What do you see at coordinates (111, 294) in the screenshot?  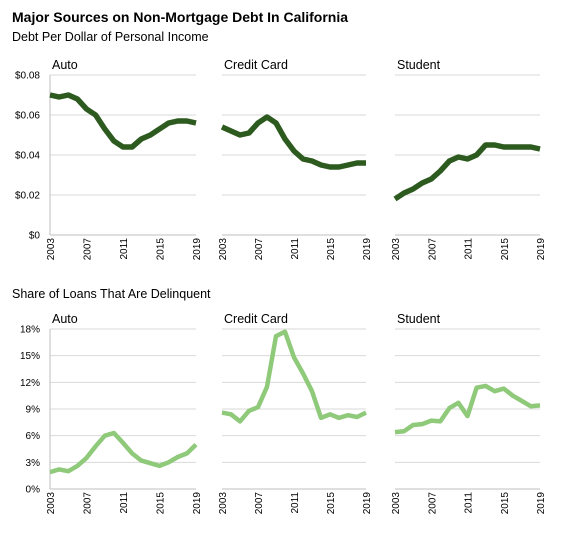 I see `bottom-section-subtitle: Share of Loans That Are Delinquent` at bounding box center [111, 294].